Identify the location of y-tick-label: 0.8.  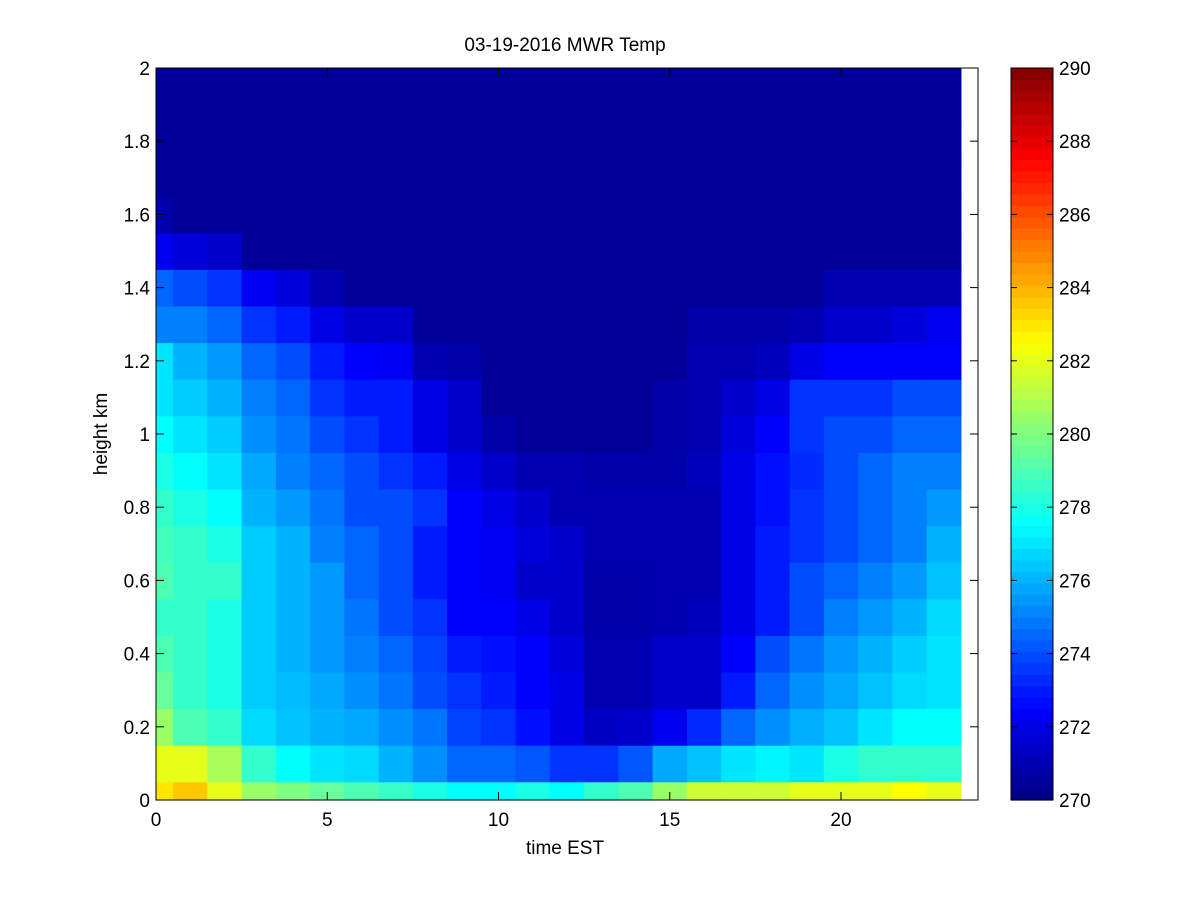
(137, 508).